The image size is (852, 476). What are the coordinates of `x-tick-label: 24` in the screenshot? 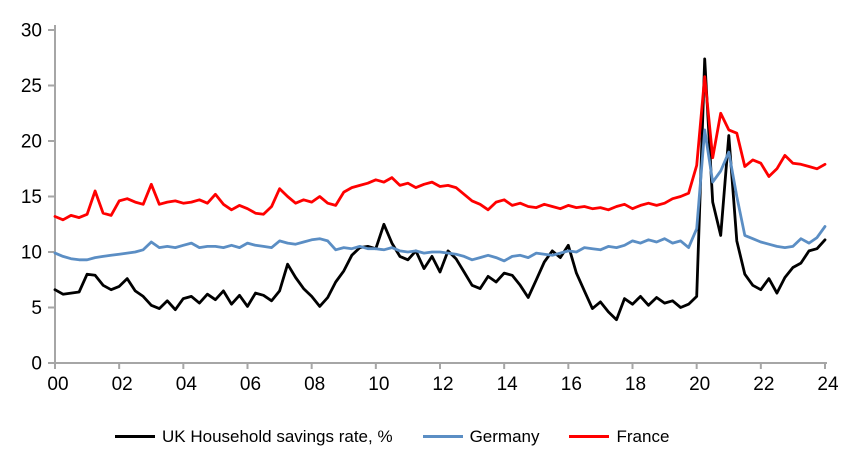 It's located at (828, 384).